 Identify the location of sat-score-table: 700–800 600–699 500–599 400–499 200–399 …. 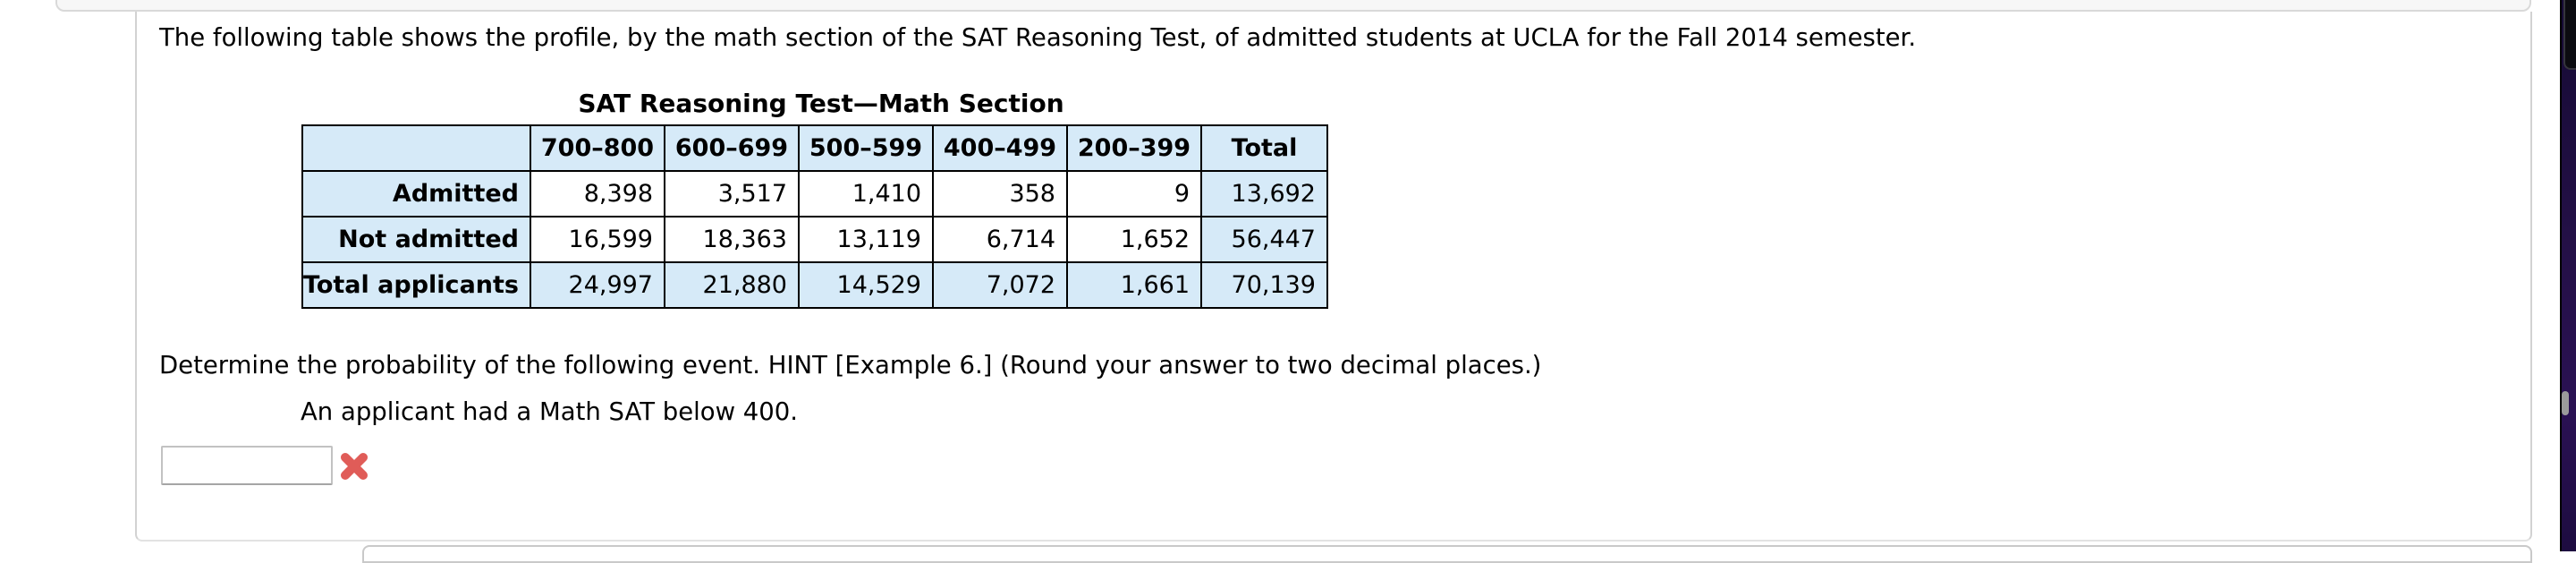
(814, 216).